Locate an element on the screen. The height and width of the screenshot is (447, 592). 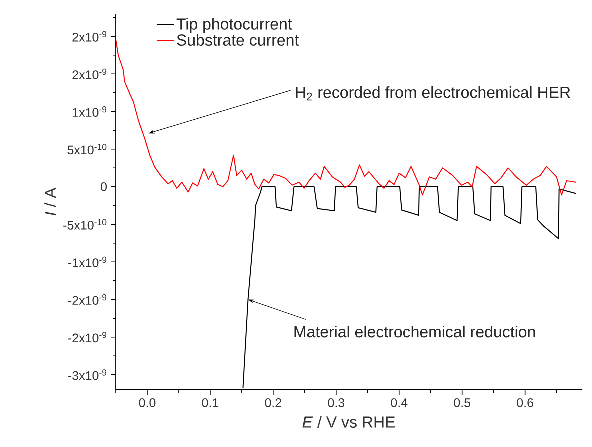
y-tick-label: -1x10$^{-9}$ is located at coordinates (87, 262).